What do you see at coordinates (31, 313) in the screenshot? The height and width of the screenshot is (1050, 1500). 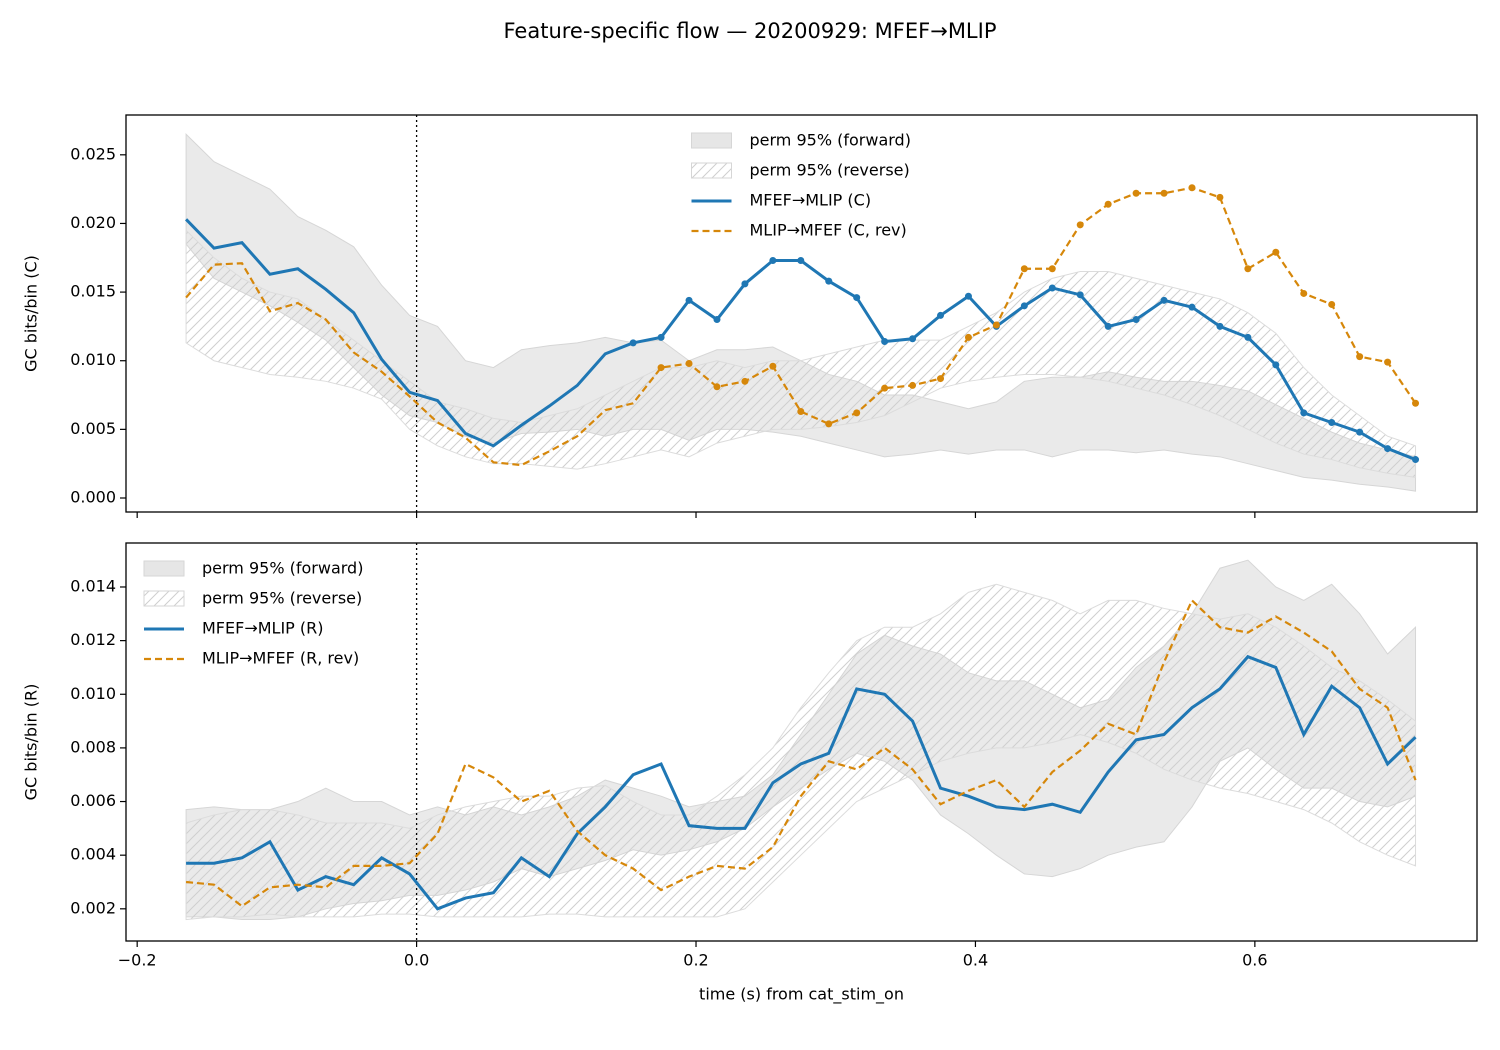 I see `y-axis-label: GC bits/bin (C)` at bounding box center [31, 313].